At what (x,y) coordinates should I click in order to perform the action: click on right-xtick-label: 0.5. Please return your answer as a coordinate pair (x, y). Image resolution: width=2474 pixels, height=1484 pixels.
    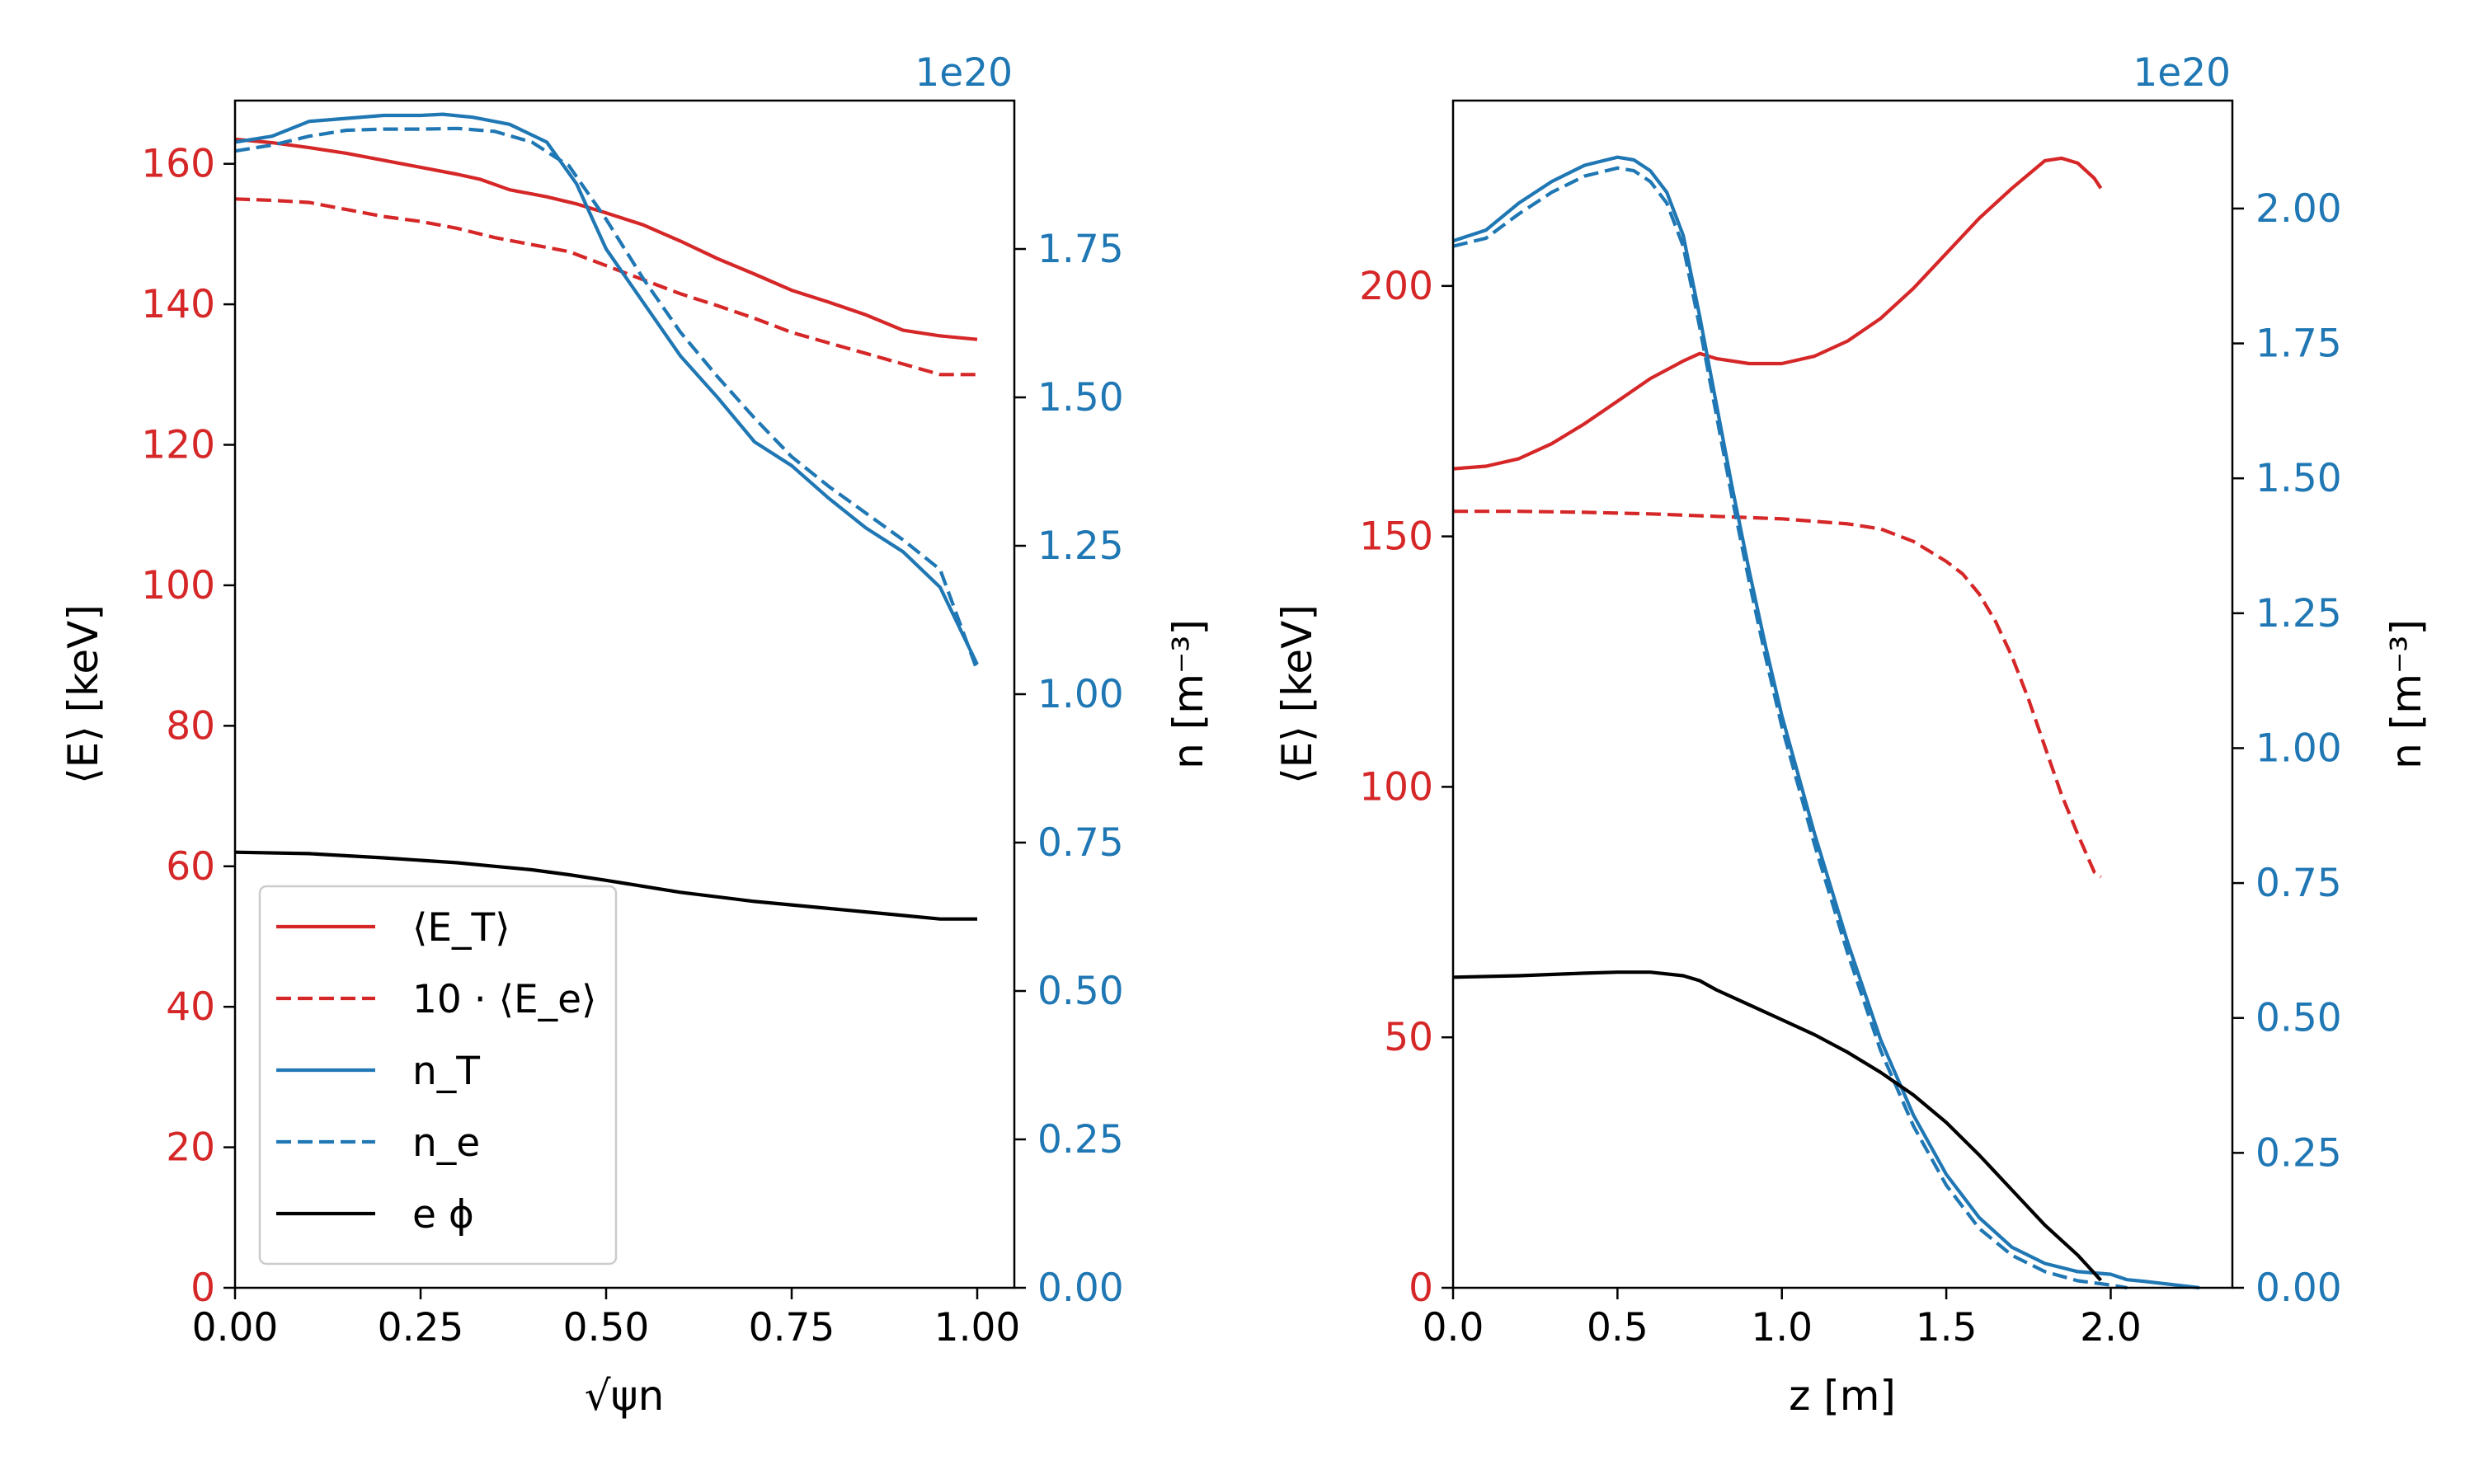
    Looking at the image, I should click on (1618, 1327).